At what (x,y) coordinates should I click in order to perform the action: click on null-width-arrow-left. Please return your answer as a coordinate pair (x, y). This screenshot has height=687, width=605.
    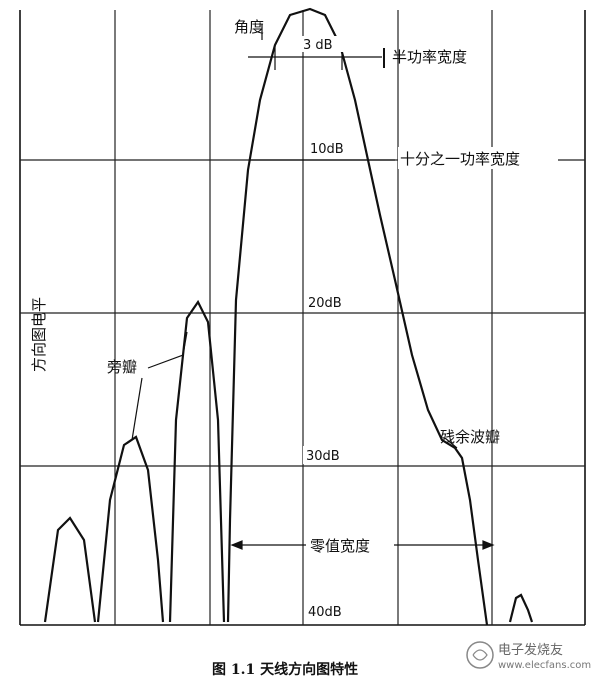
    Looking at the image, I should click on (236, 545).